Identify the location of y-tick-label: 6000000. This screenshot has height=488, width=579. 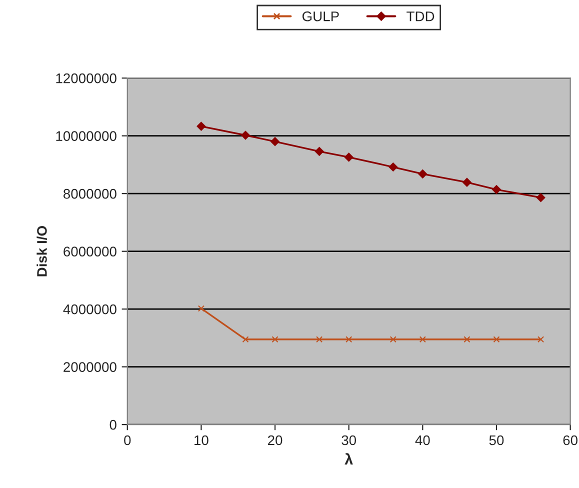
(90, 251).